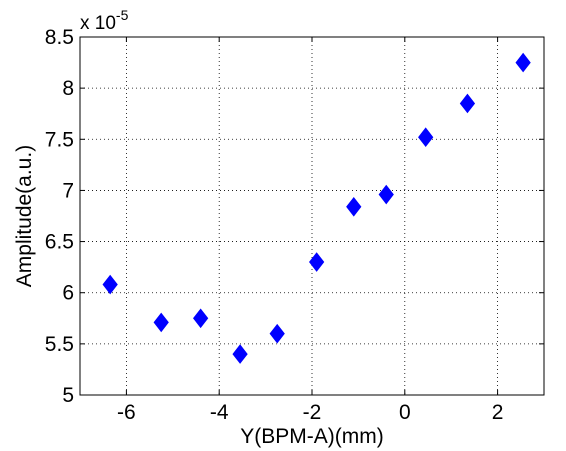 Image resolution: width=566 pixels, height=451 pixels. Describe the element at coordinates (68, 293) in the screenshot. I see `y-tick-label: 6` at that location.